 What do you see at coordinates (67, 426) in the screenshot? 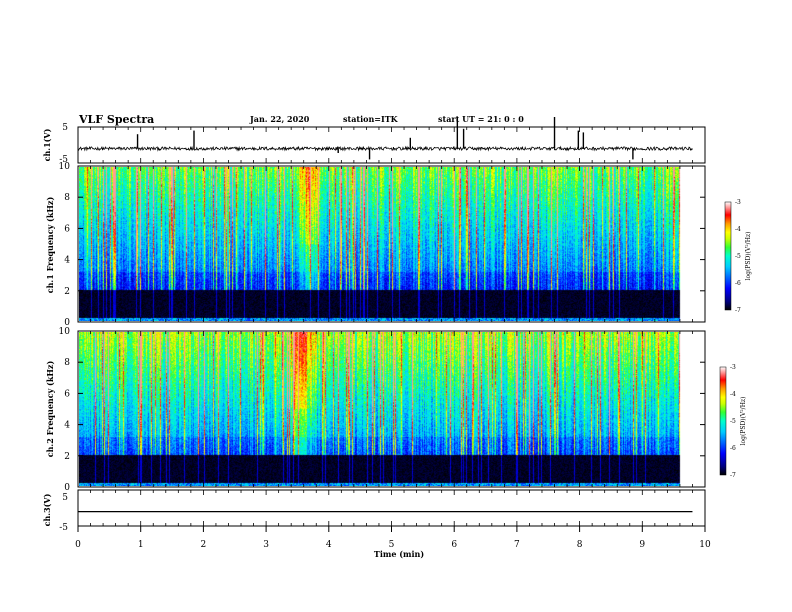
I see `ch2-ytick-label-4: 4` at bounding box center [67, 426].